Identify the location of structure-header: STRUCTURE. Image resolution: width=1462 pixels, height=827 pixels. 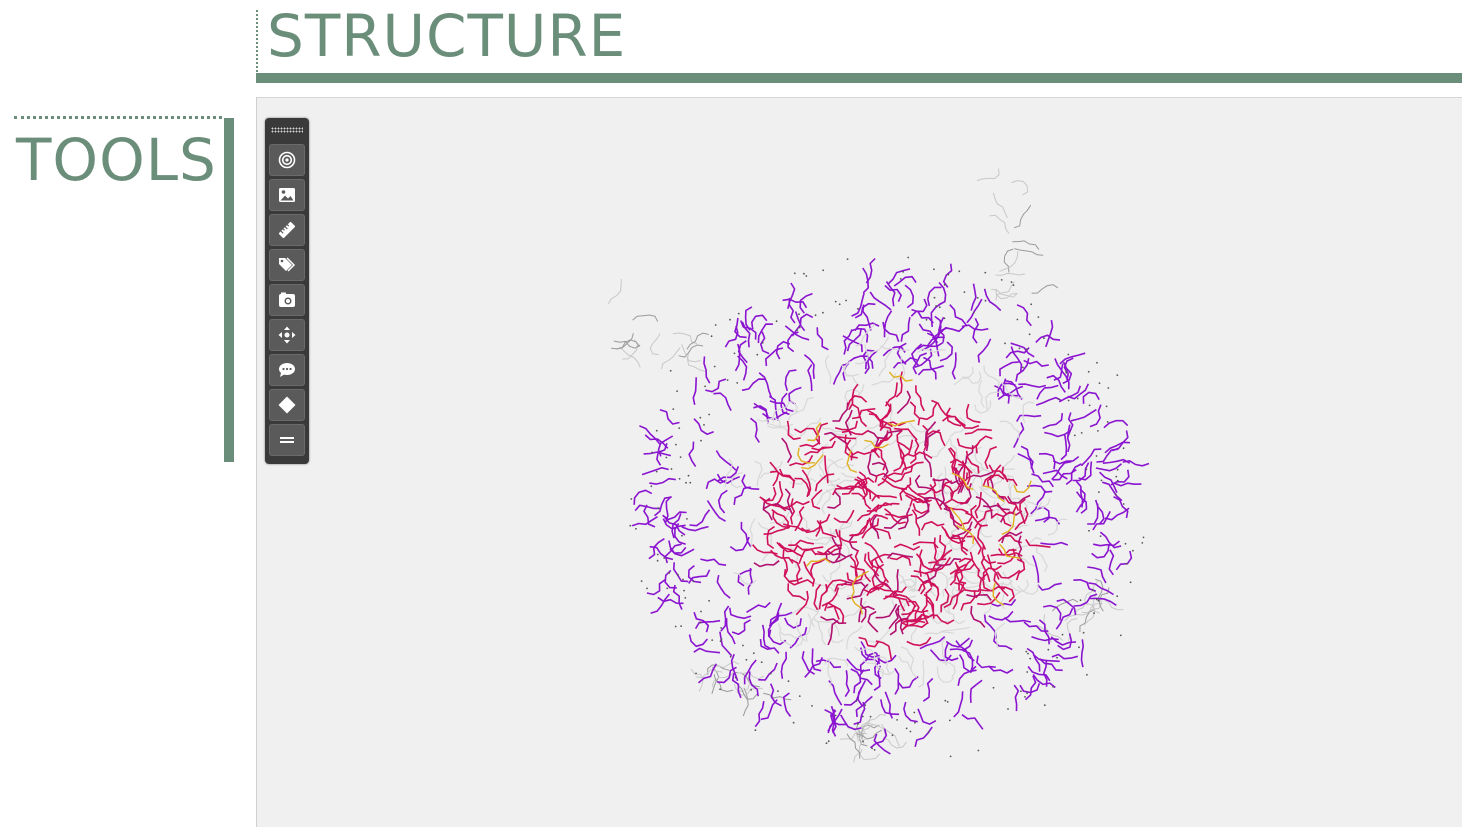
(859, 42).